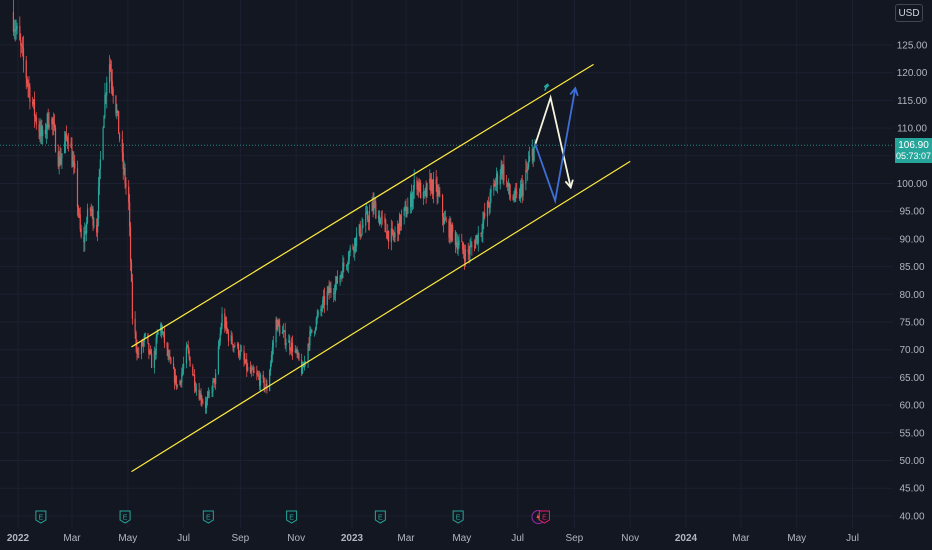 The image size is (932, 550). Describe the element at coordinates (574, 538) in the screenshot. I see `x-tick-label: Sep` at that location.